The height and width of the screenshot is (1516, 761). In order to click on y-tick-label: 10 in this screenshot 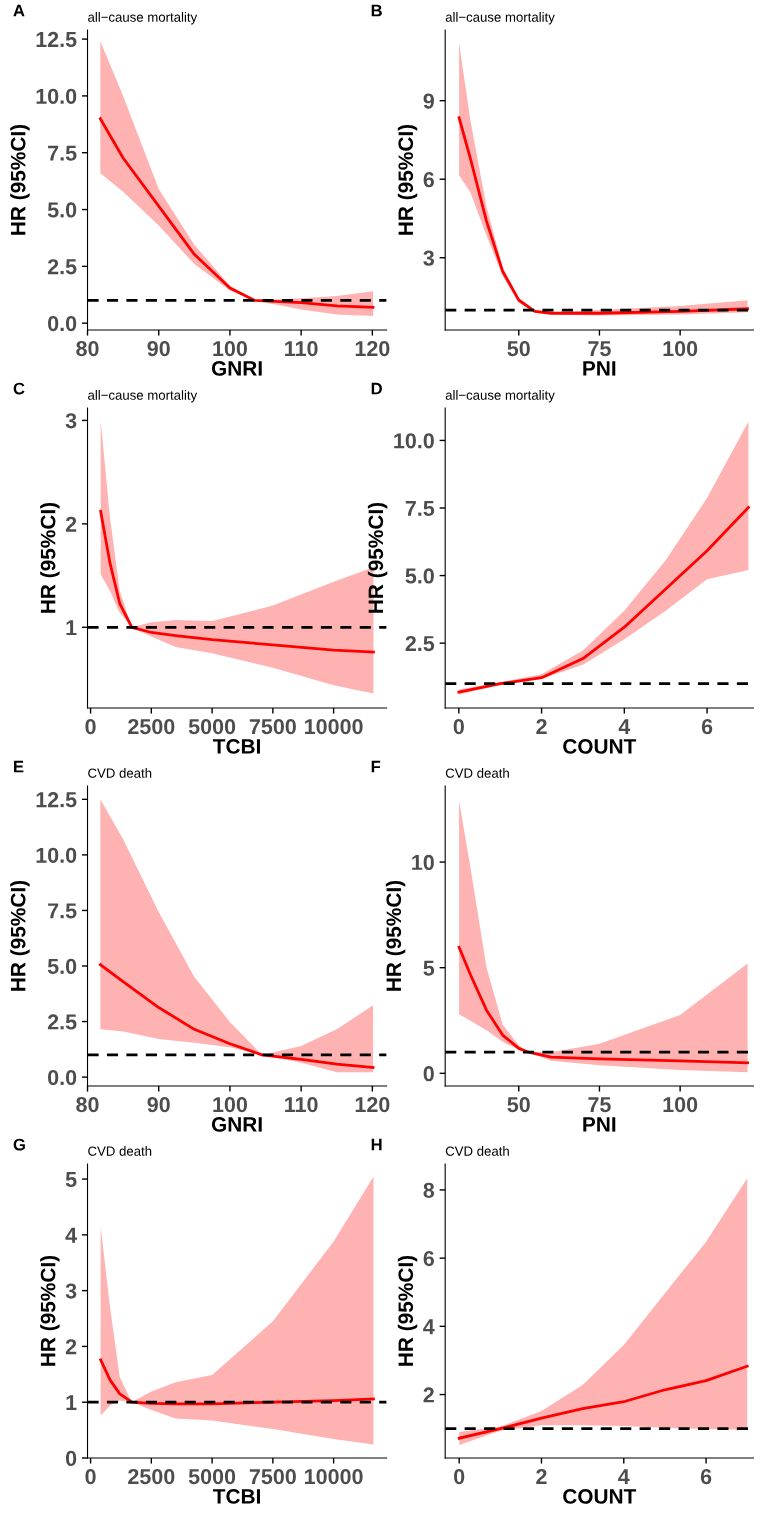, I will do `click(423, 862)`.